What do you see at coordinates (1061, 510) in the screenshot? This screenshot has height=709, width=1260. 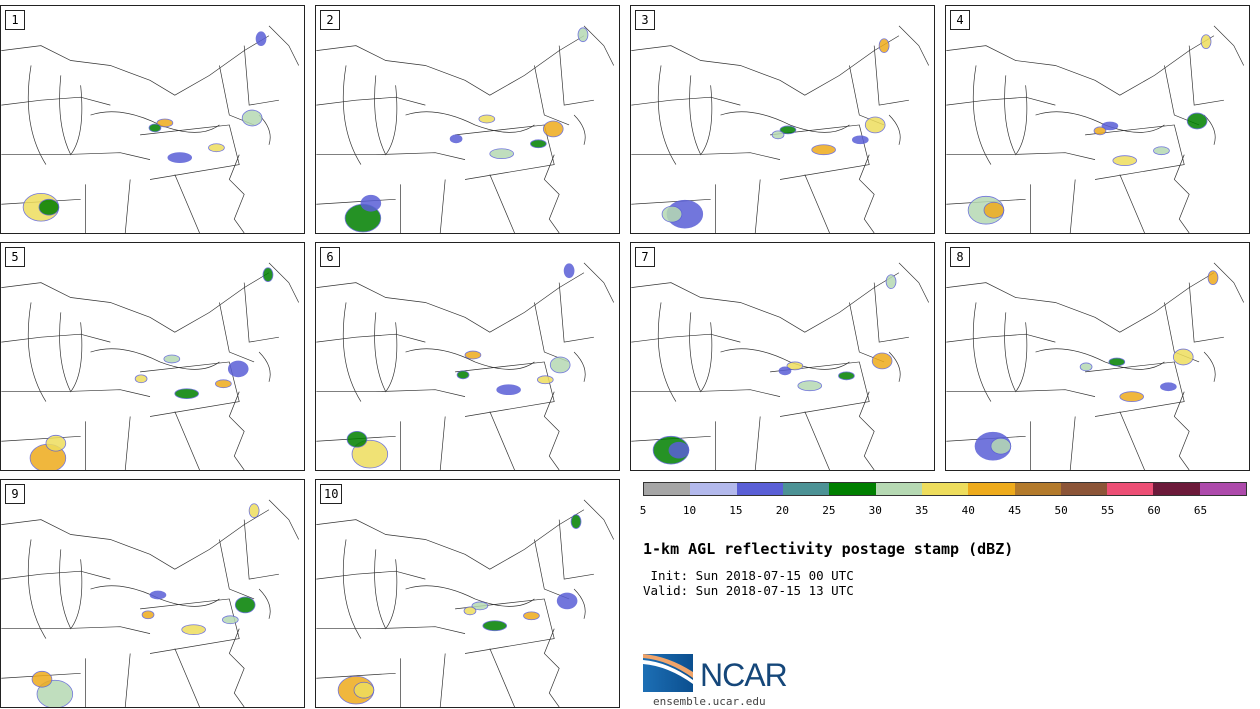 I see `colorbar-tick-label: 50` at bounding box center [1061, 510].